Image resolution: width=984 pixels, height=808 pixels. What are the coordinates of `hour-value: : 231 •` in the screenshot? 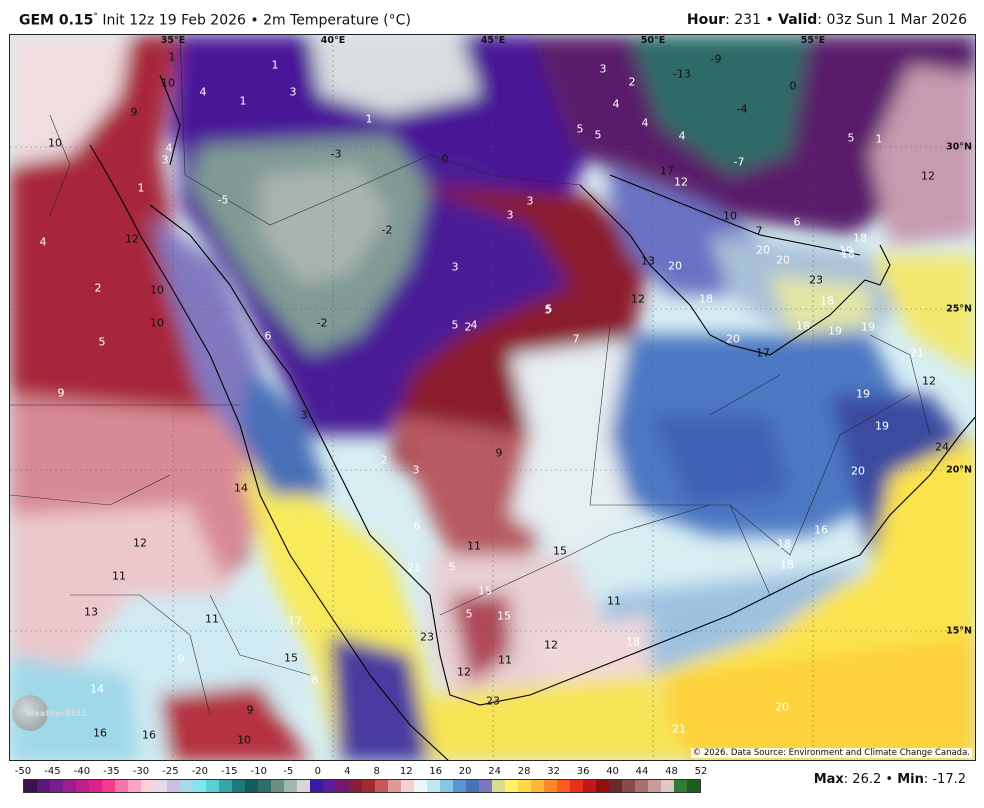 It's located at (752, 20).